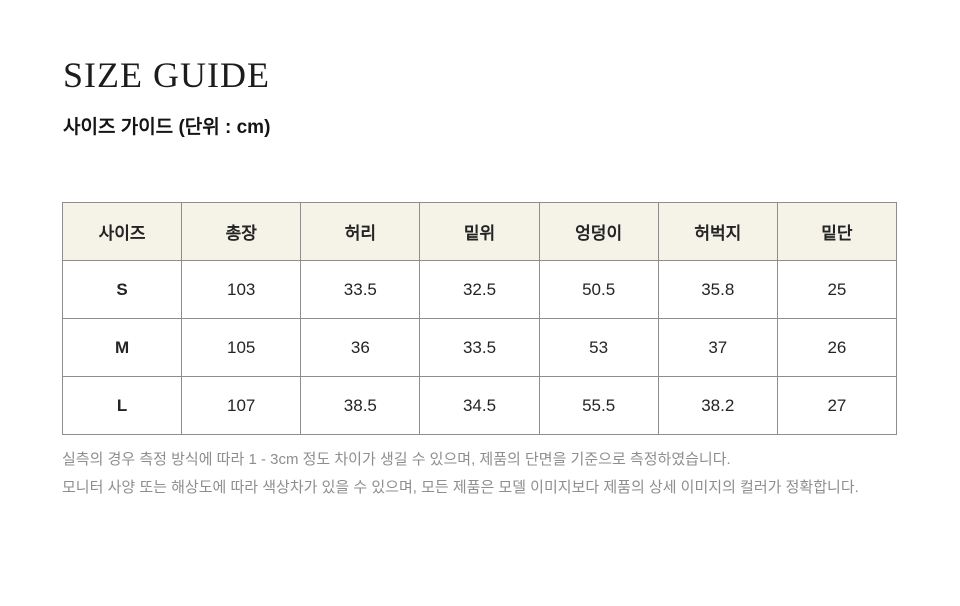  What do you see at coordinates (360, 347) in the screenshot?
I see `cell-value: 36` at bounding box center [360, 347].